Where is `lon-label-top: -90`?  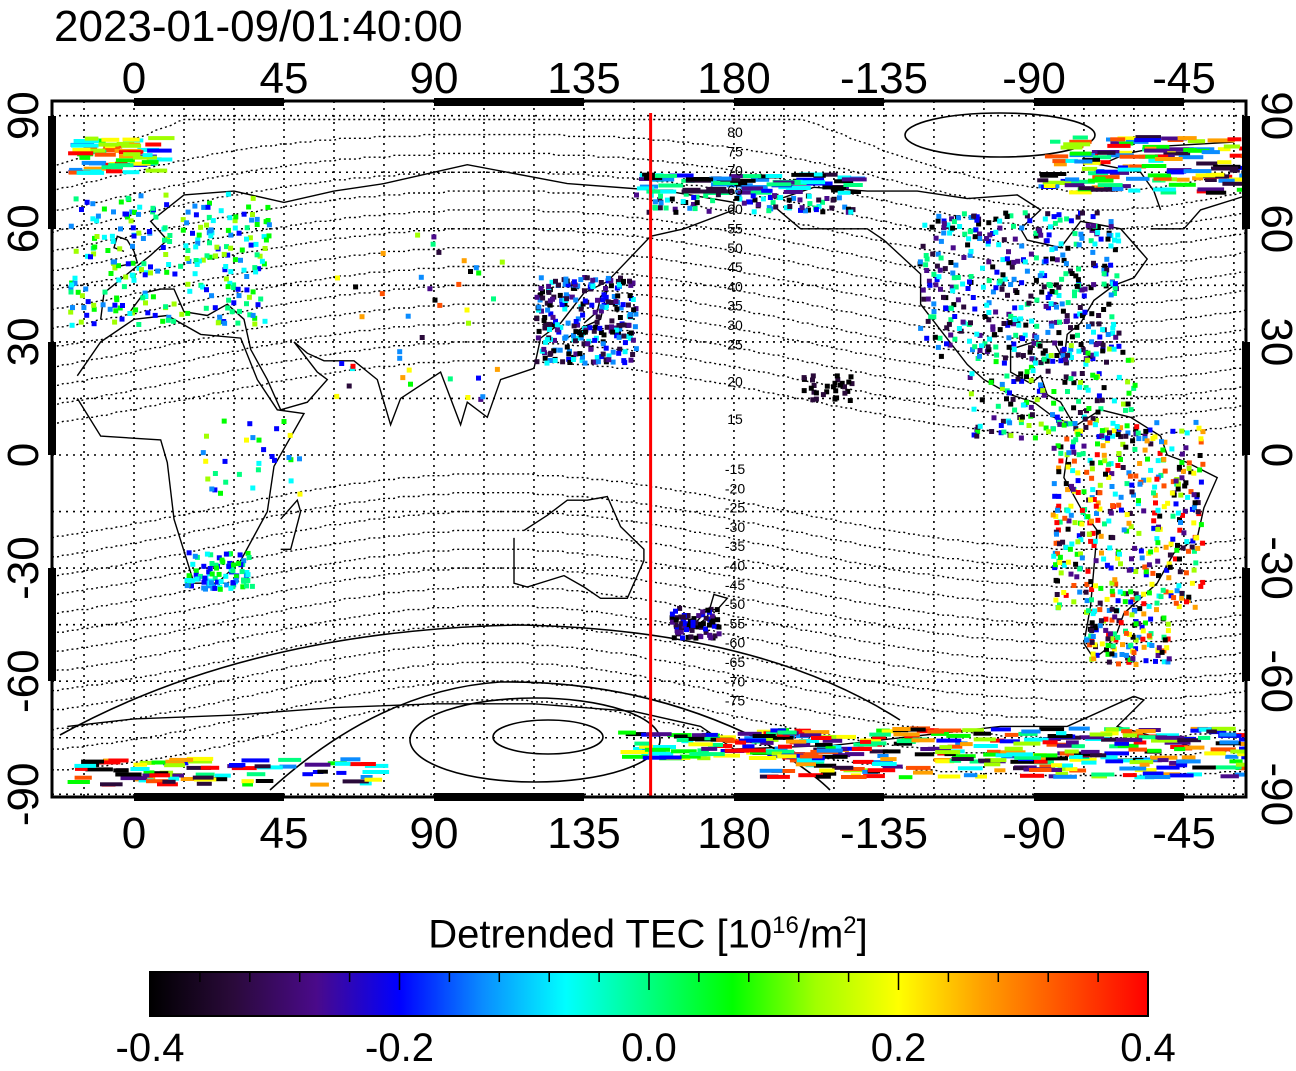 lon-label-top: -90 is located at coordinates (1034, 78).